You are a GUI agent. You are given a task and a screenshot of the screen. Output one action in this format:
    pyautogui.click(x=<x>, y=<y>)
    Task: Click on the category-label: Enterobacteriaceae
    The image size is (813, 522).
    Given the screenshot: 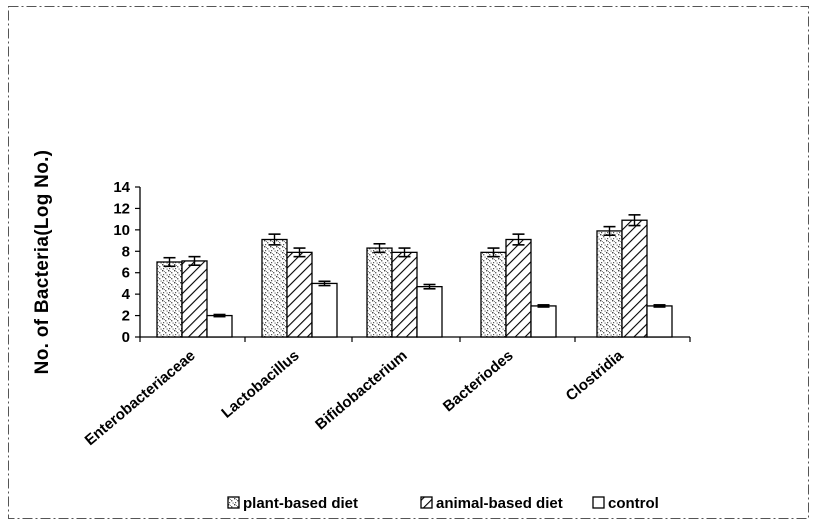 What is the action you would take?
    pyautogui.click(x=140, y=398)
    